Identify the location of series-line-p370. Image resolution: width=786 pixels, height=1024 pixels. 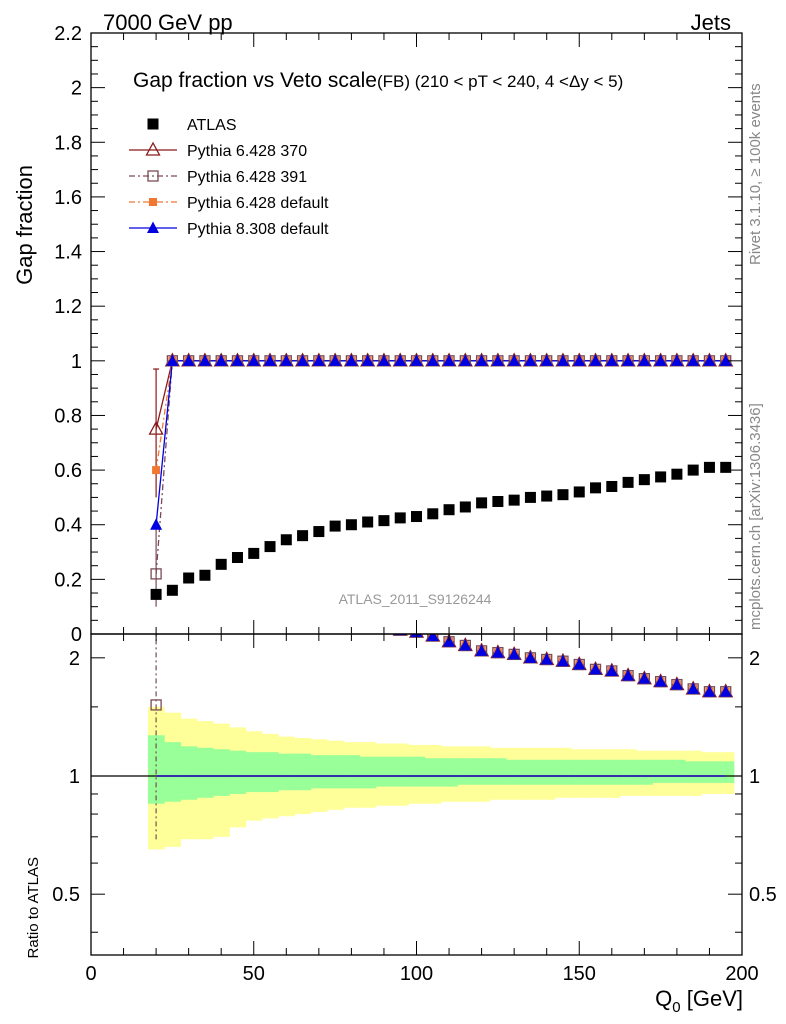
(440, 395).